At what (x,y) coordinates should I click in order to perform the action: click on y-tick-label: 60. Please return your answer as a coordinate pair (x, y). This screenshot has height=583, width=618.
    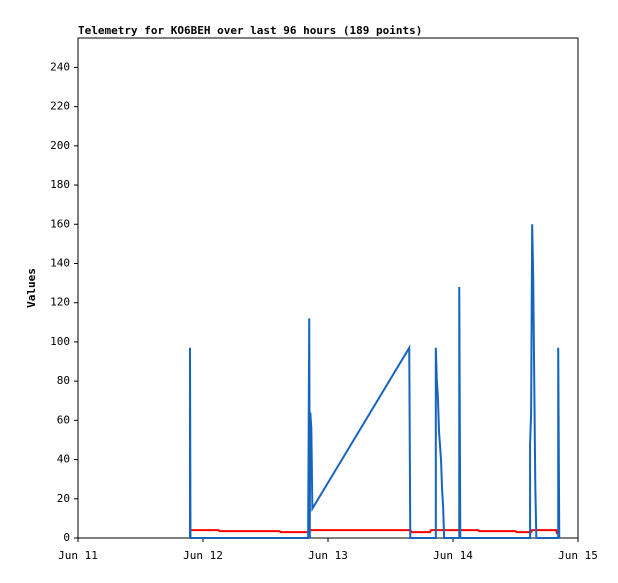
    Looking at the image, I should click on (63, 419).